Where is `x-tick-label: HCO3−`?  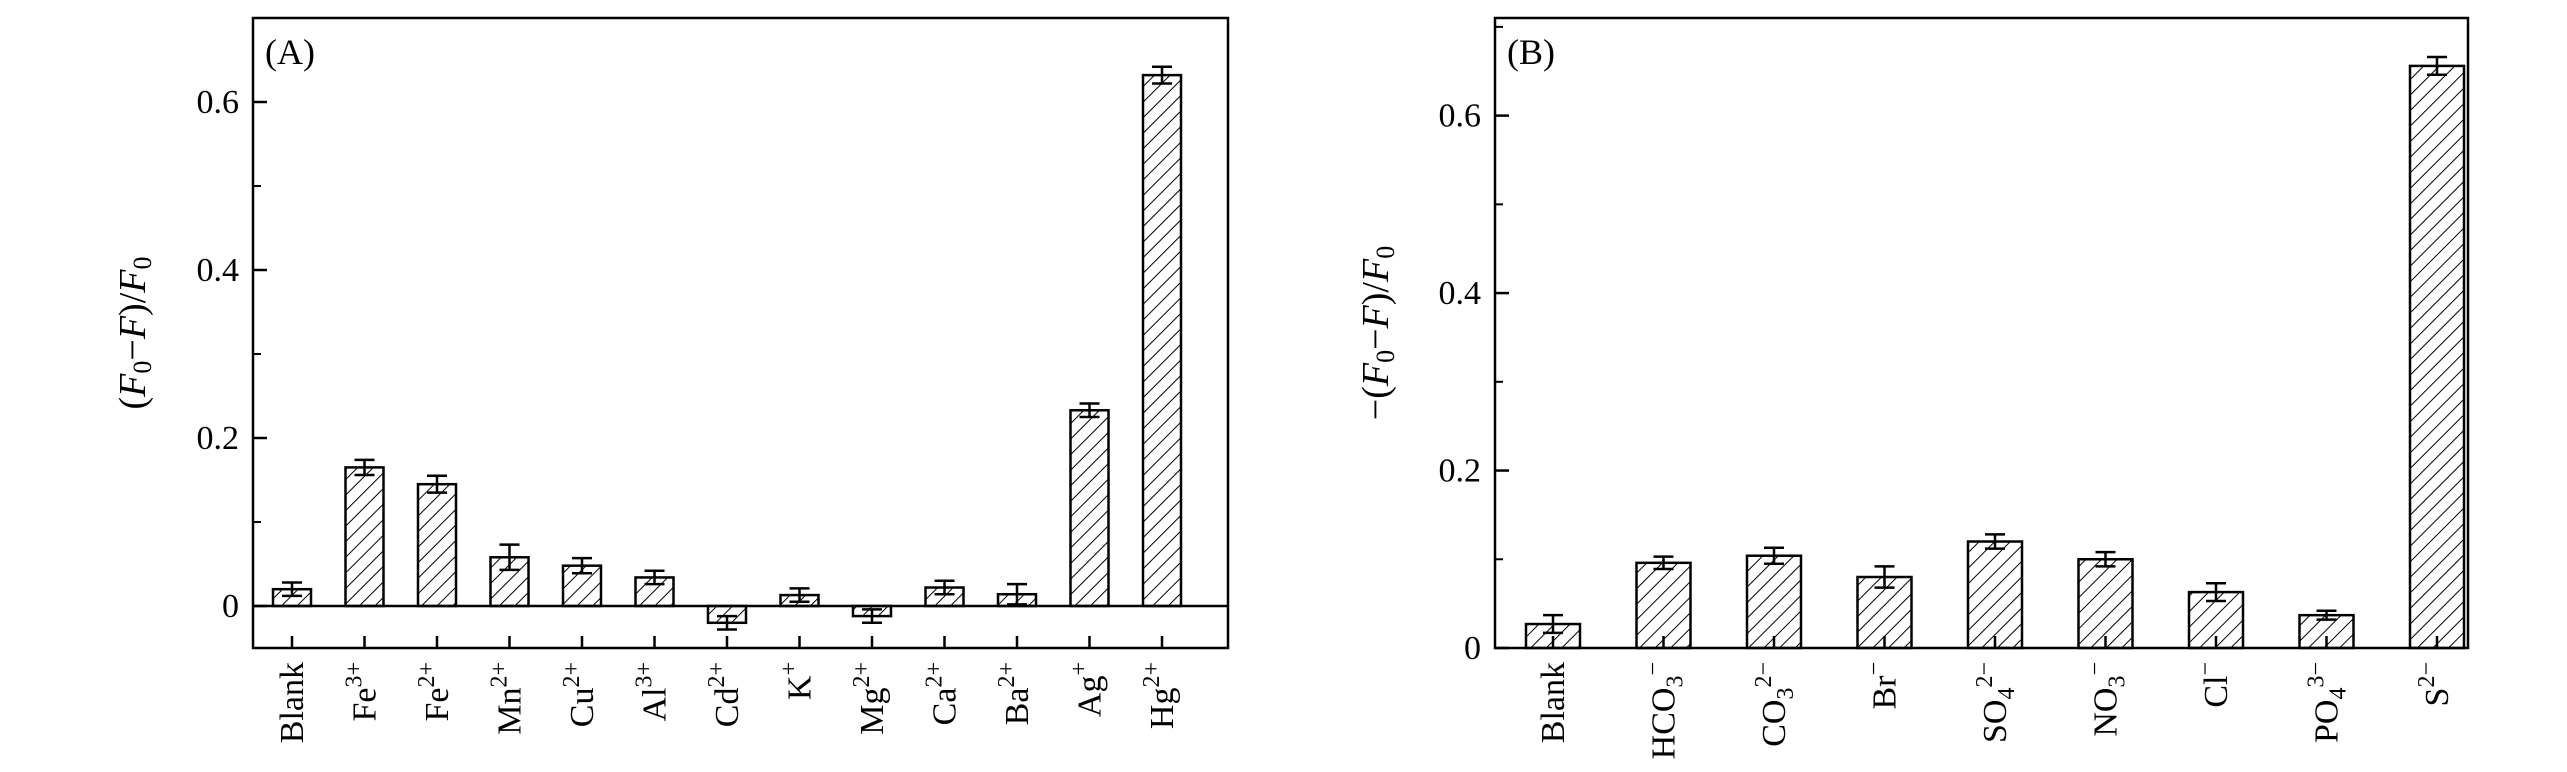 x-tick-label: HCO3− is located at coordinates (1665, 710).